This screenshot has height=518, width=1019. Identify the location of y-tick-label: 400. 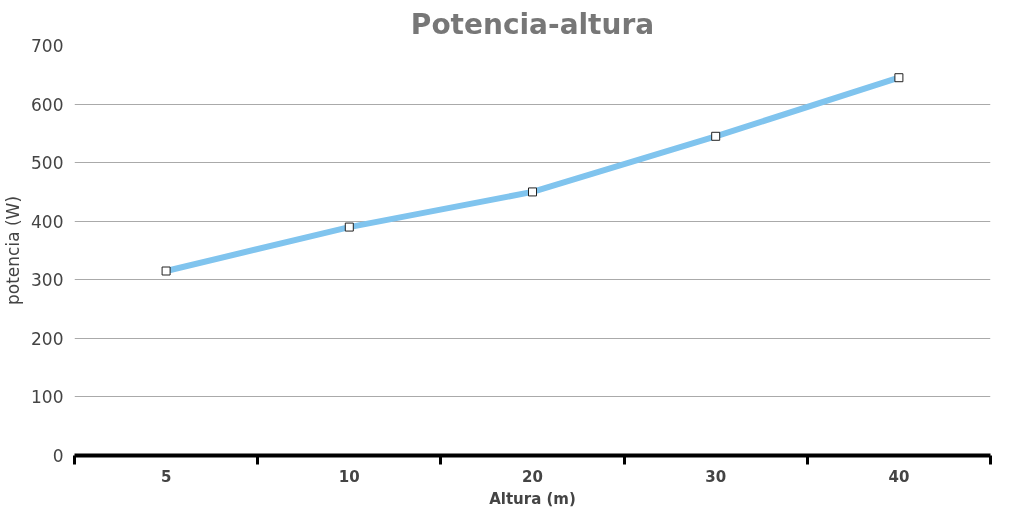
(47, 221).